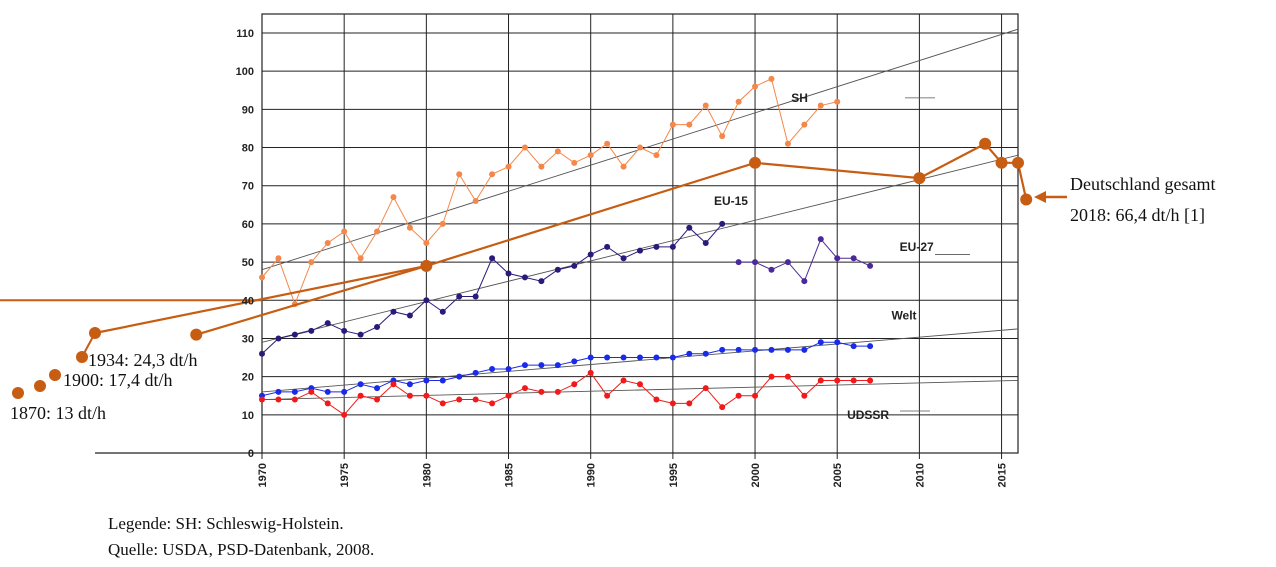 The height and width of the screenshot is (567, 1276). I want to click on x-tick-label: 1995, so click(674, 475).